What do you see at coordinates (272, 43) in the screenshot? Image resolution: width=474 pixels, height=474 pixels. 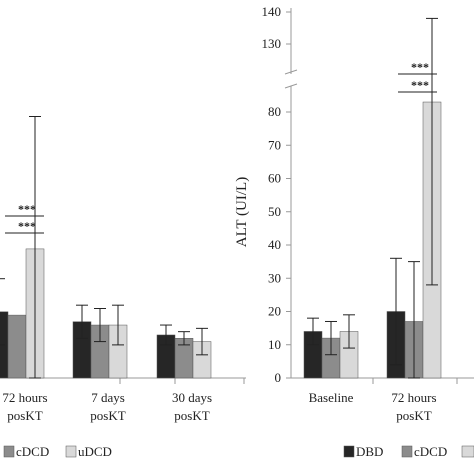 I see `right-y-tick-label: 130` at bounding box center [272, 43].